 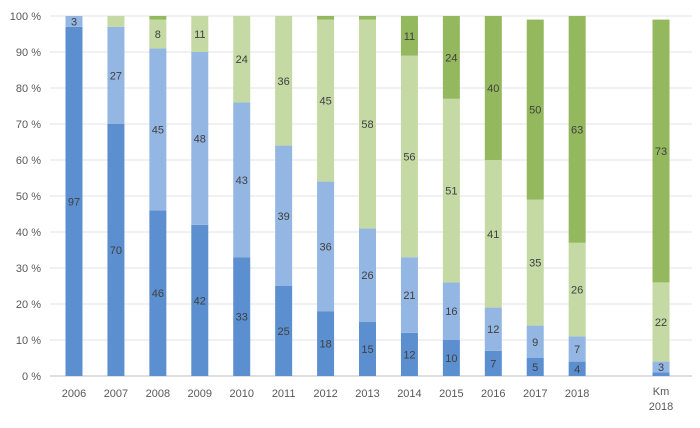 What do you see at coordinates (367, 394) in the screenshot?
I see `x-tick-label: 2013` at bounding box center [367, 394].